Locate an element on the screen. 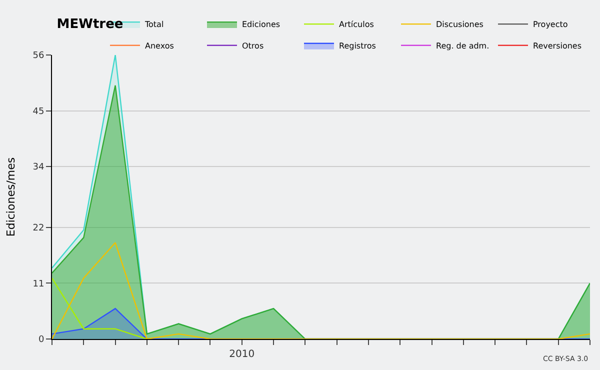 The height and width of the screenshot is (370, 600). legend-label: Artículos is located at coordinates (356, 25).